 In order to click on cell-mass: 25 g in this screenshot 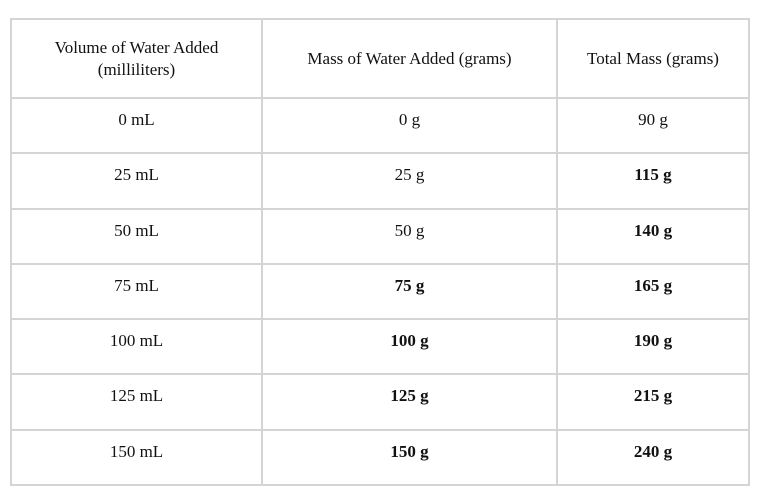, I will do `click(409, 181)`.